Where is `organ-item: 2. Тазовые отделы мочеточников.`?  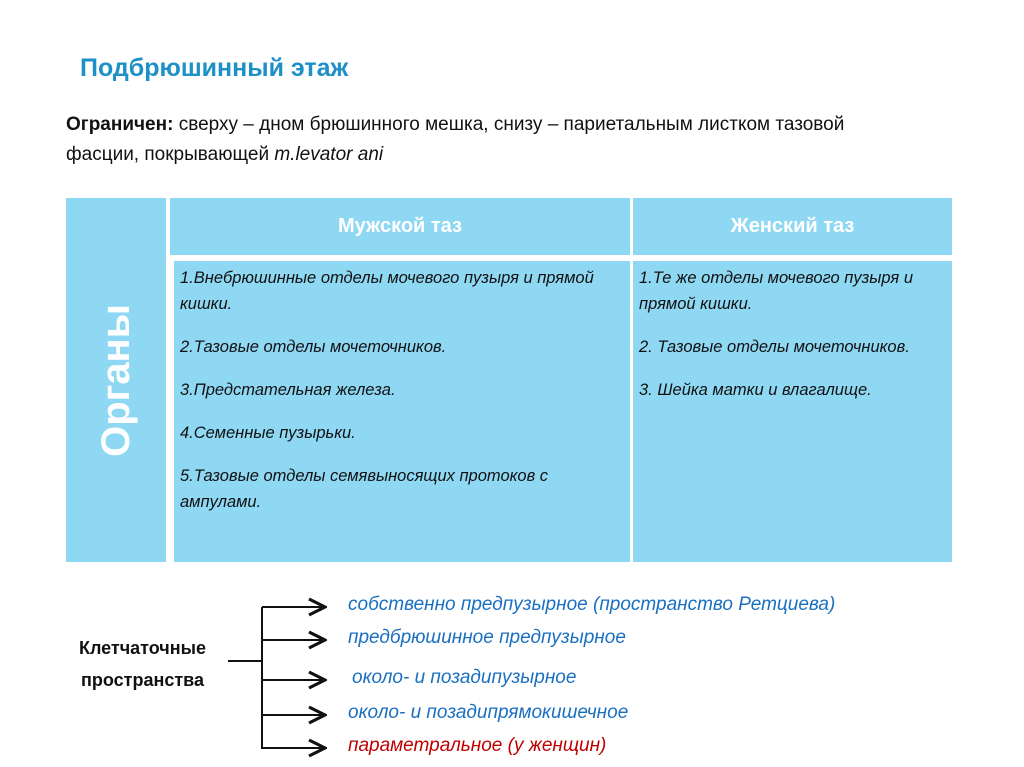
organ-item: 2. Тазовые отделы мочеточников. is located at coordinates (774, 347).